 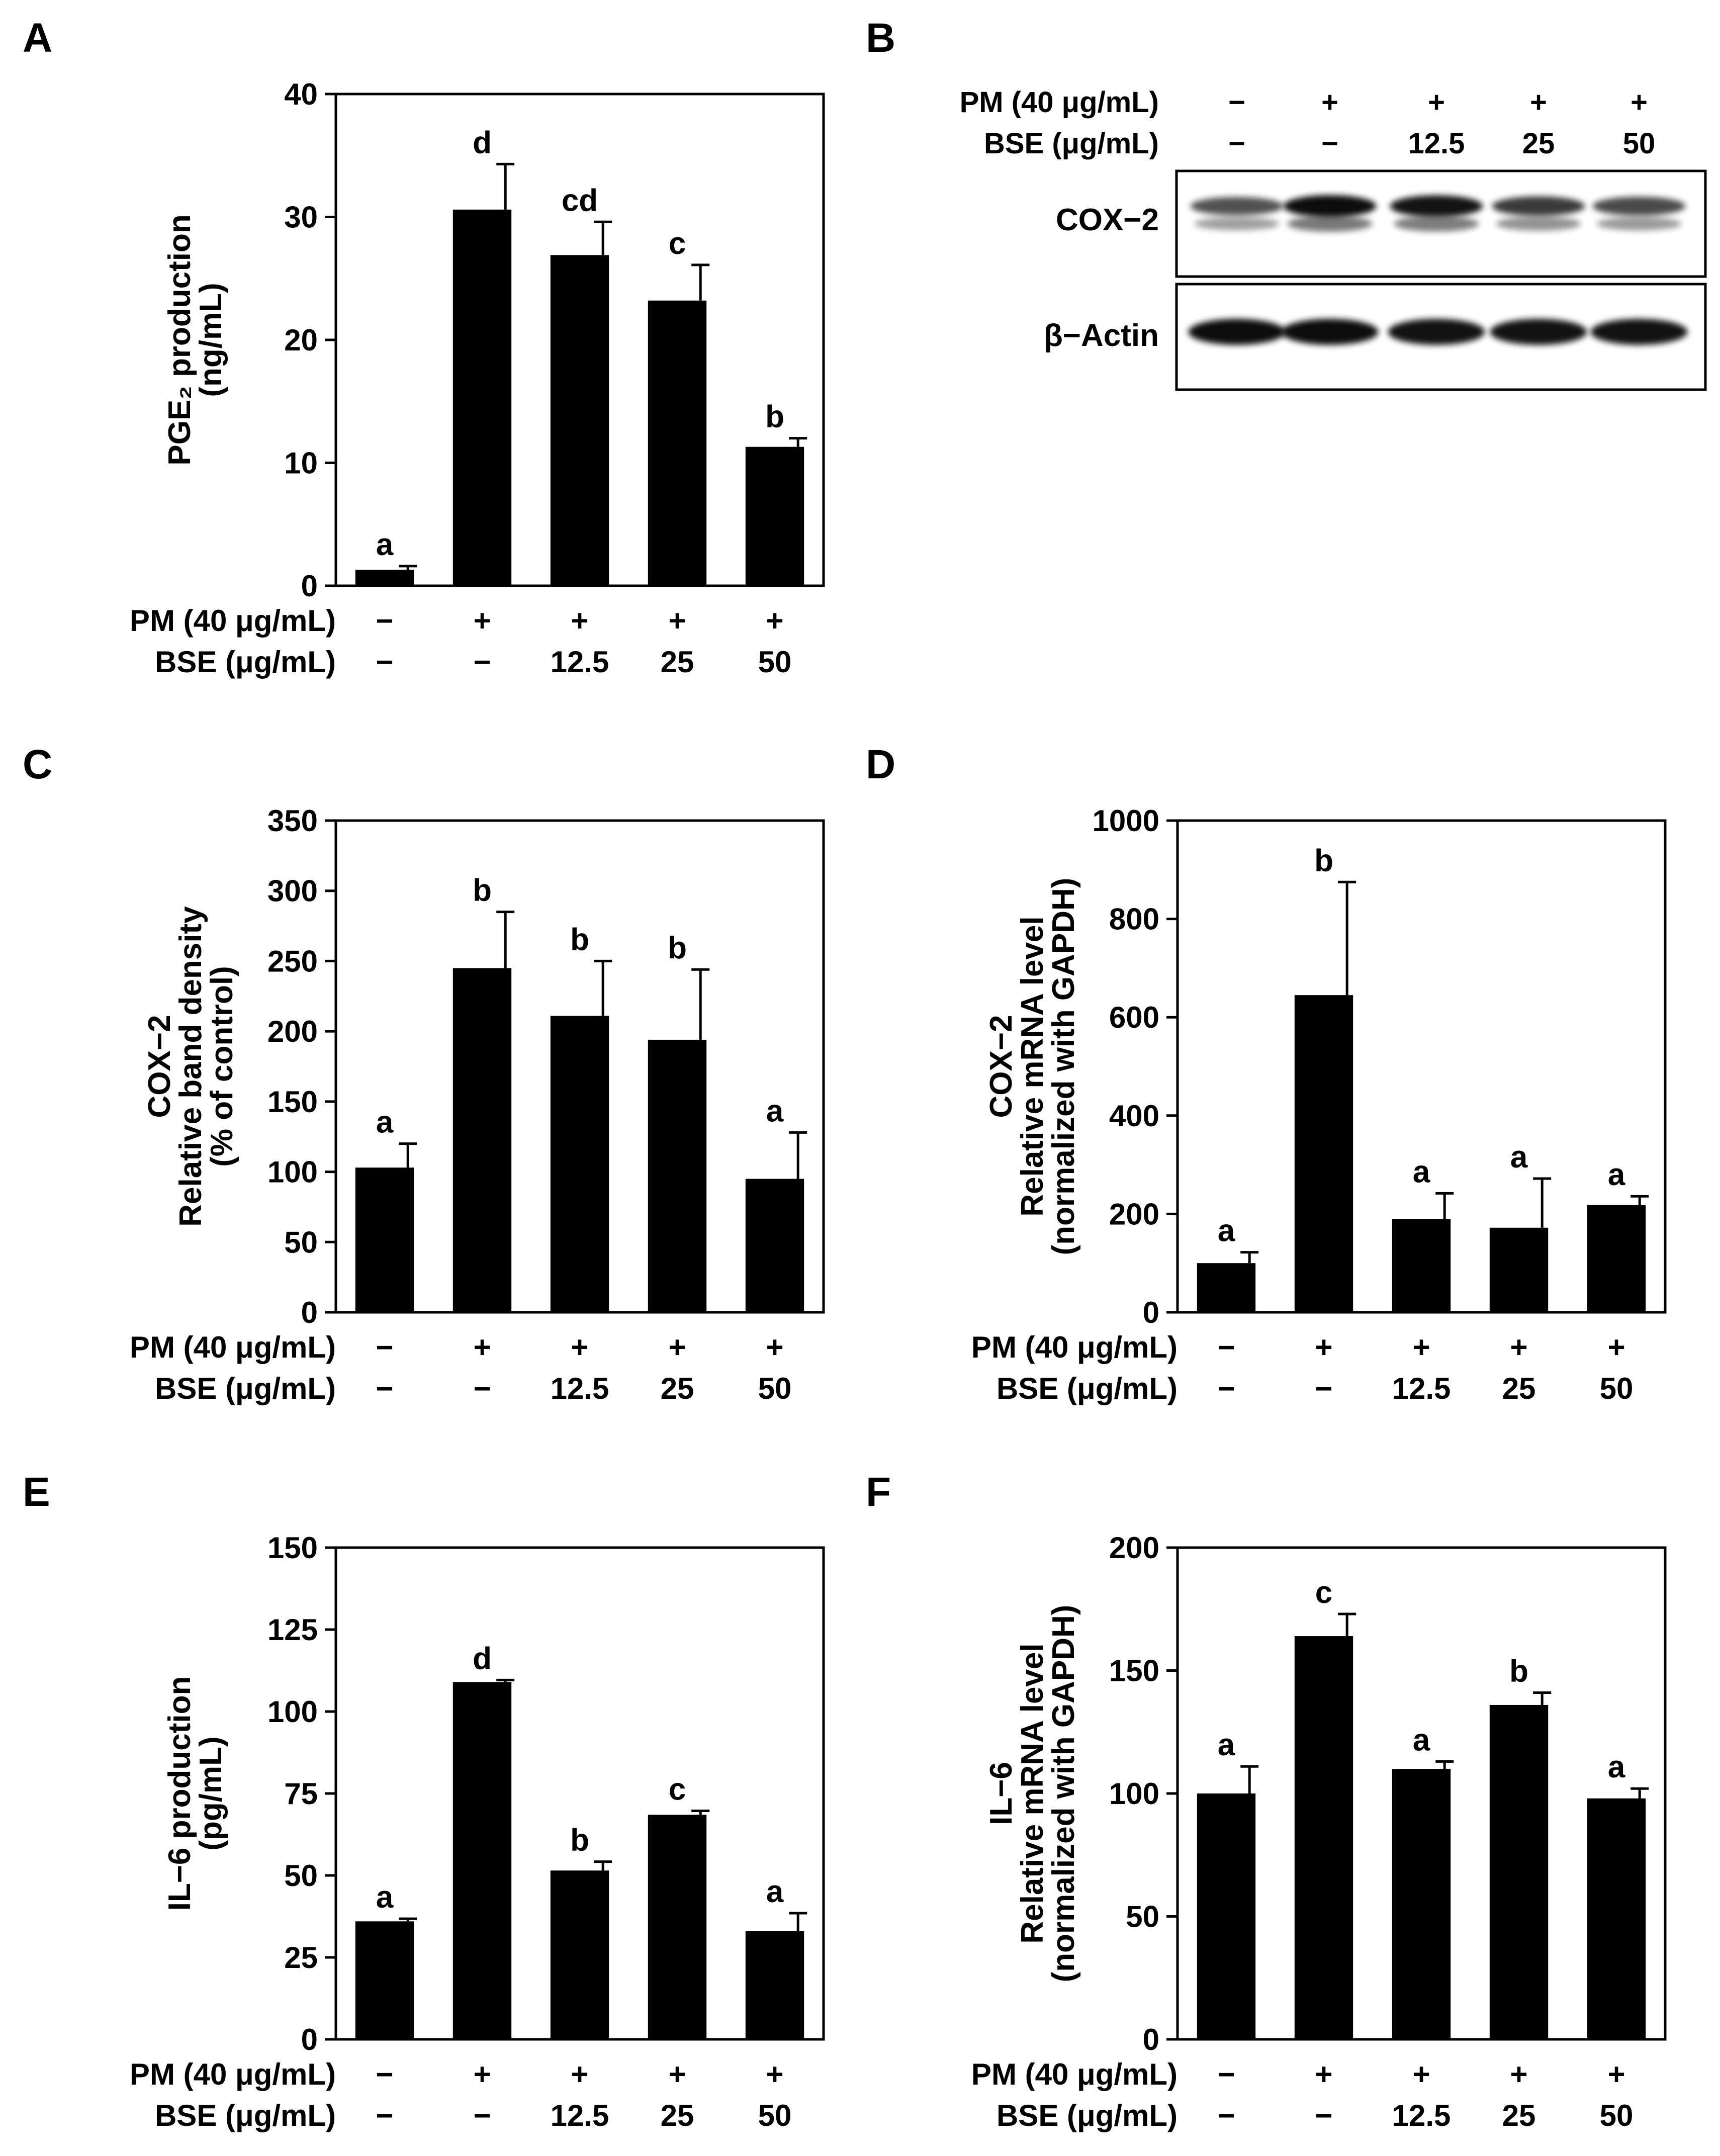 What do you see at coordinates (222, 1067) in the screenshot?
I see `y-axis-label: (% of control)` at bounding box center [222, 1067].